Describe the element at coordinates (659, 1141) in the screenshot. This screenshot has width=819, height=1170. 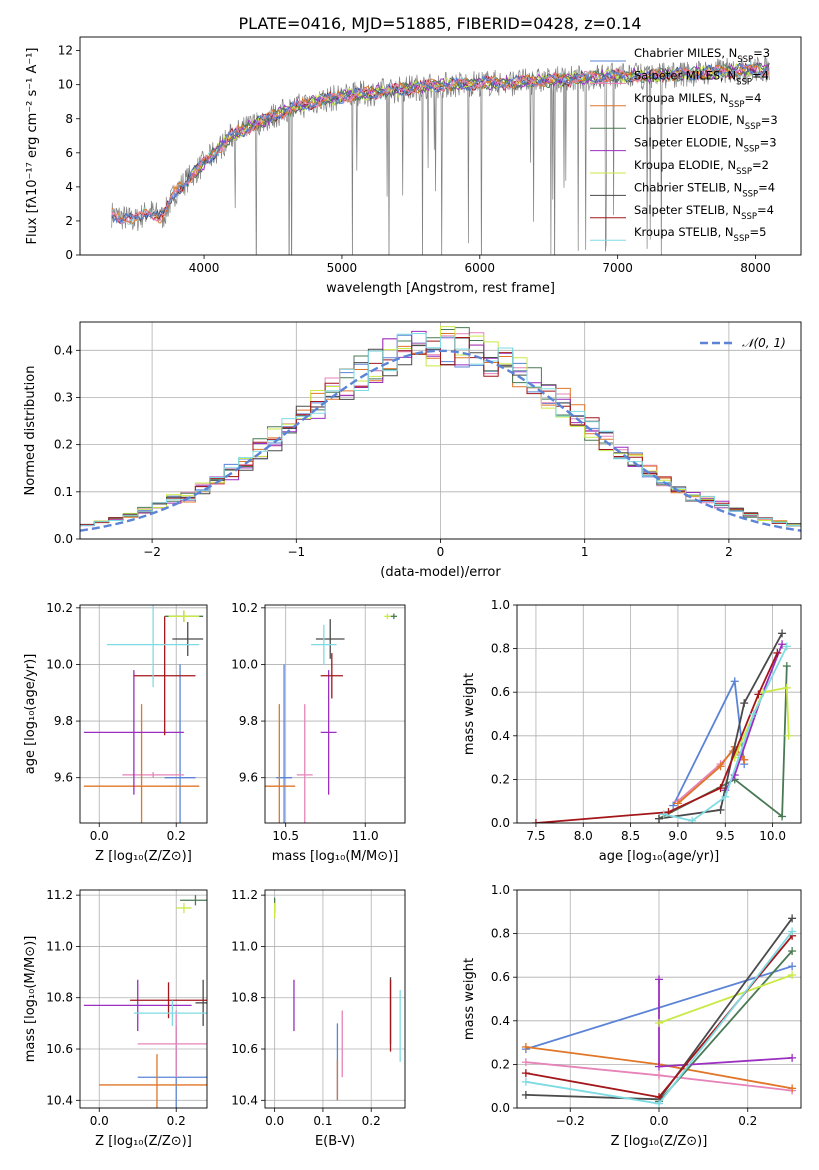
I see `x-axis-label: Z [log₁₀(Z/Z⊙)]` at that location.